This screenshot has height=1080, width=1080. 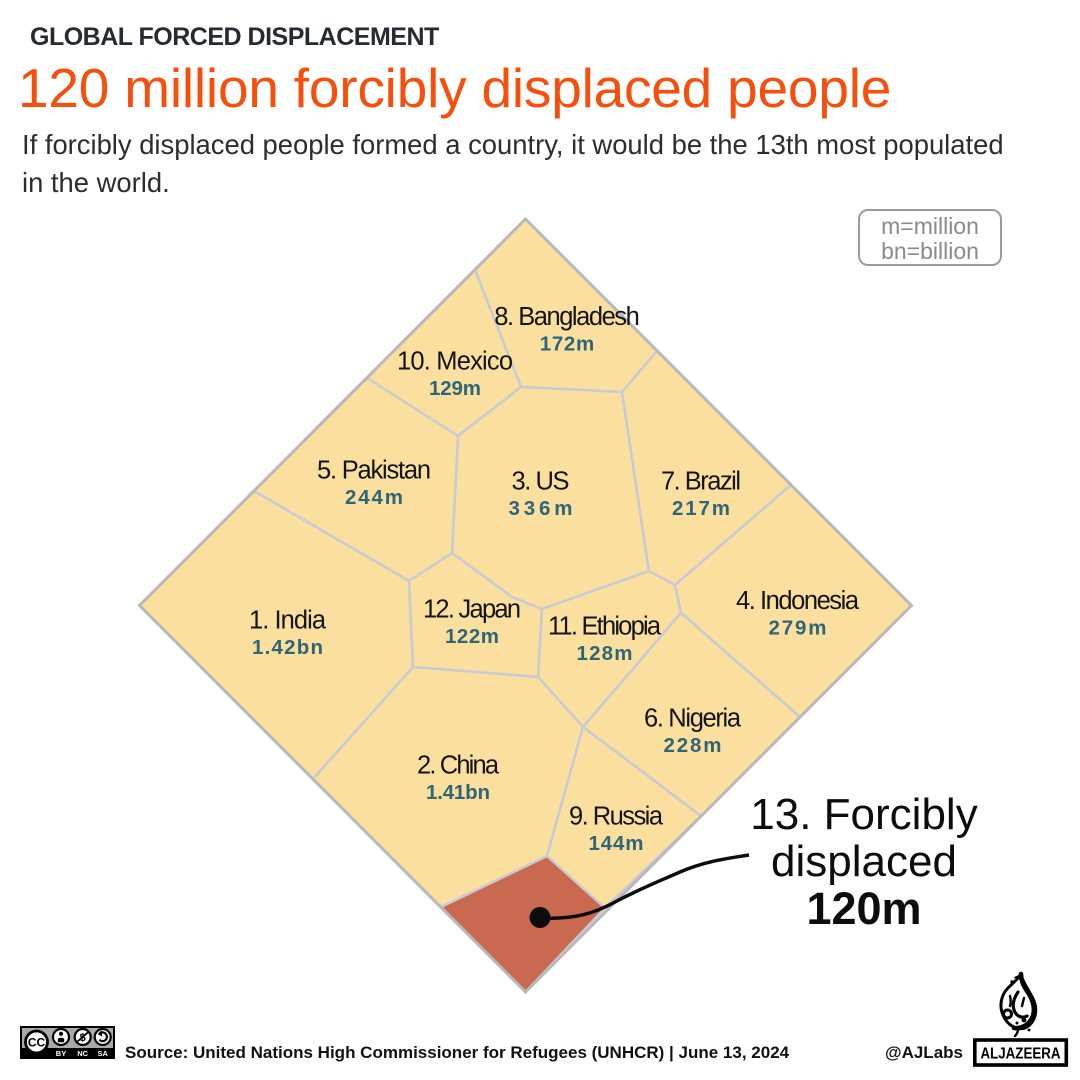 I want to click on svg-text: 5. Pakistan, so click(x=374, y=471).